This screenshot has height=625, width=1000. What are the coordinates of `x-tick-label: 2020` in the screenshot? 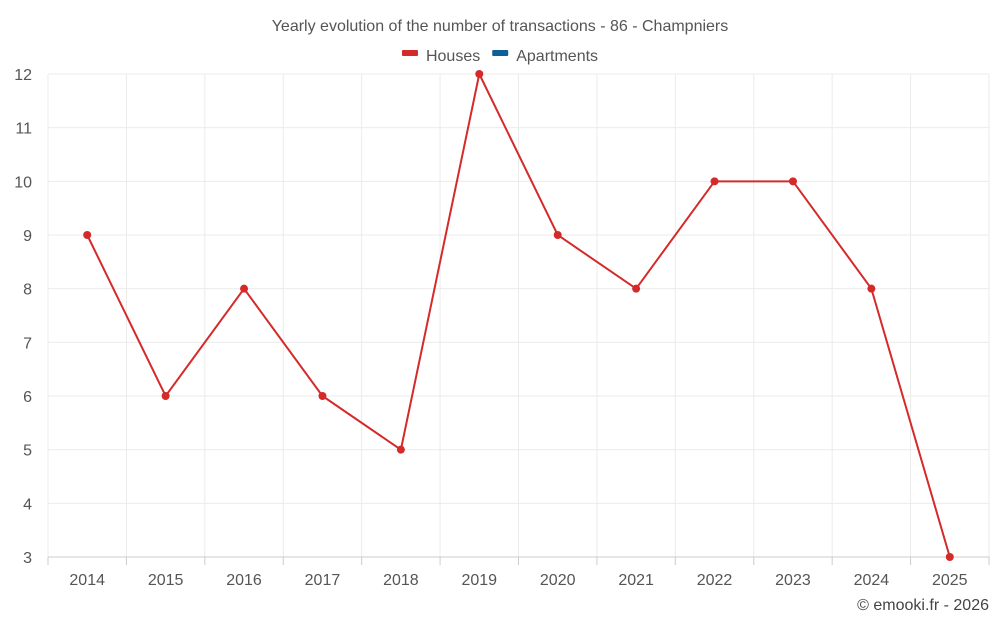 It's located at (558, 580).